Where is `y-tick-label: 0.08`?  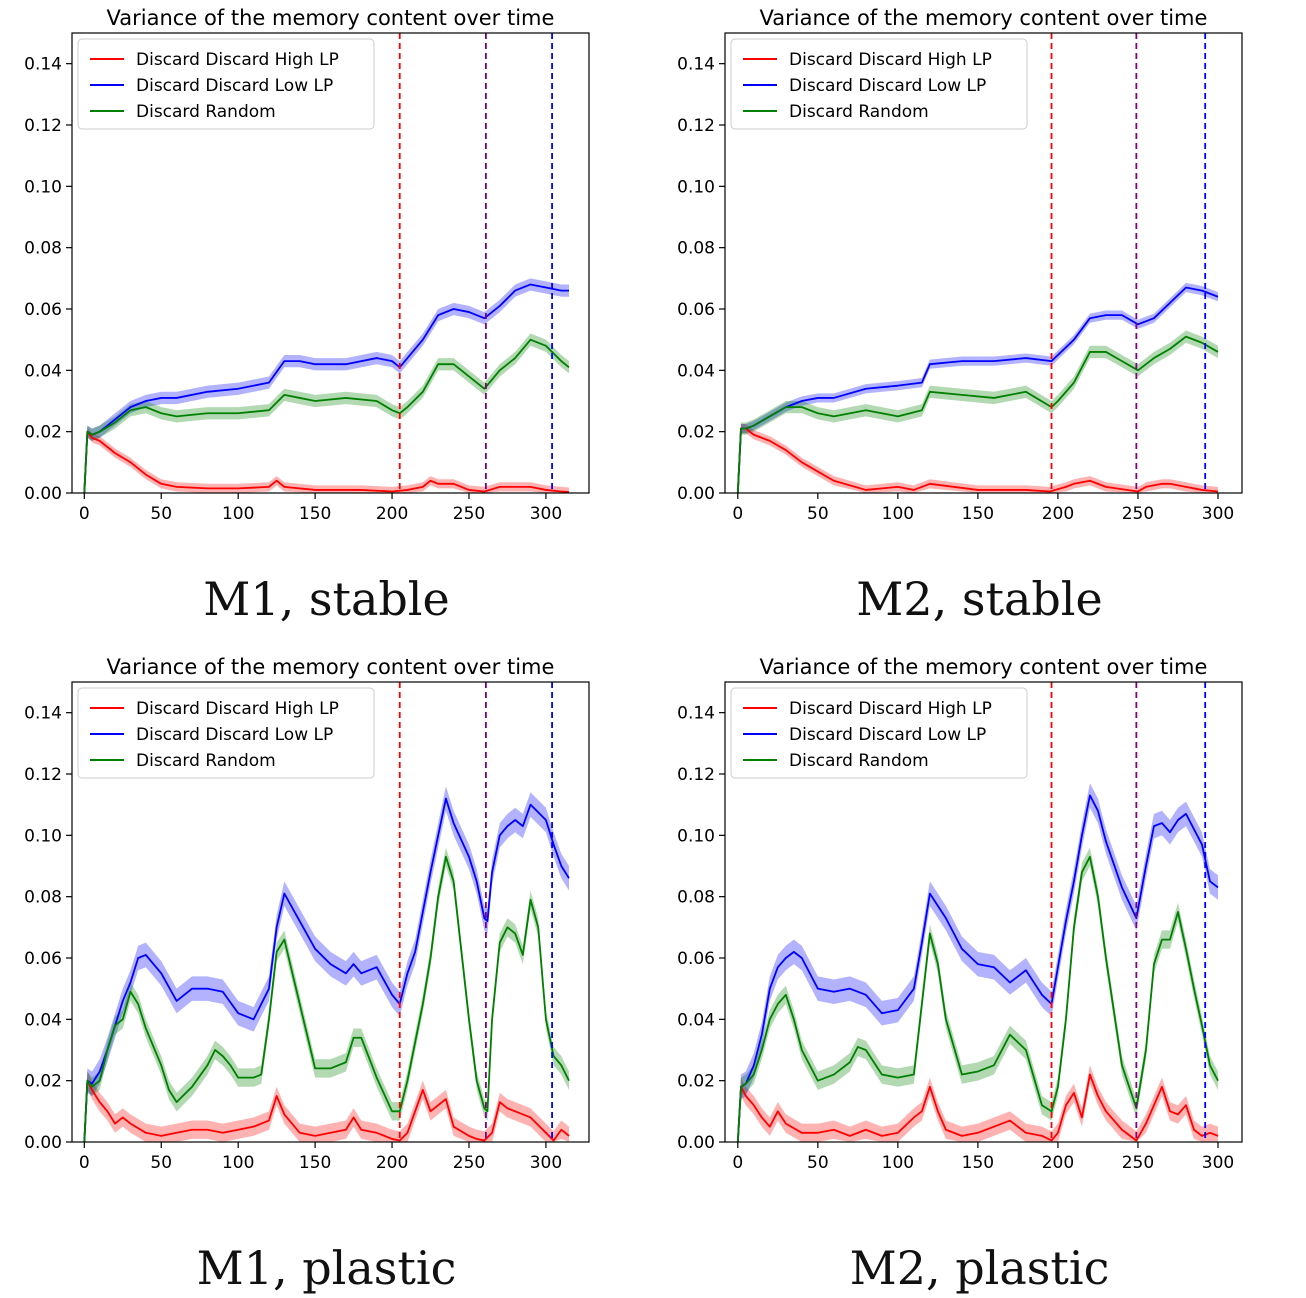 y-tick-label: 0.08 is located at coordinates (696, 898).